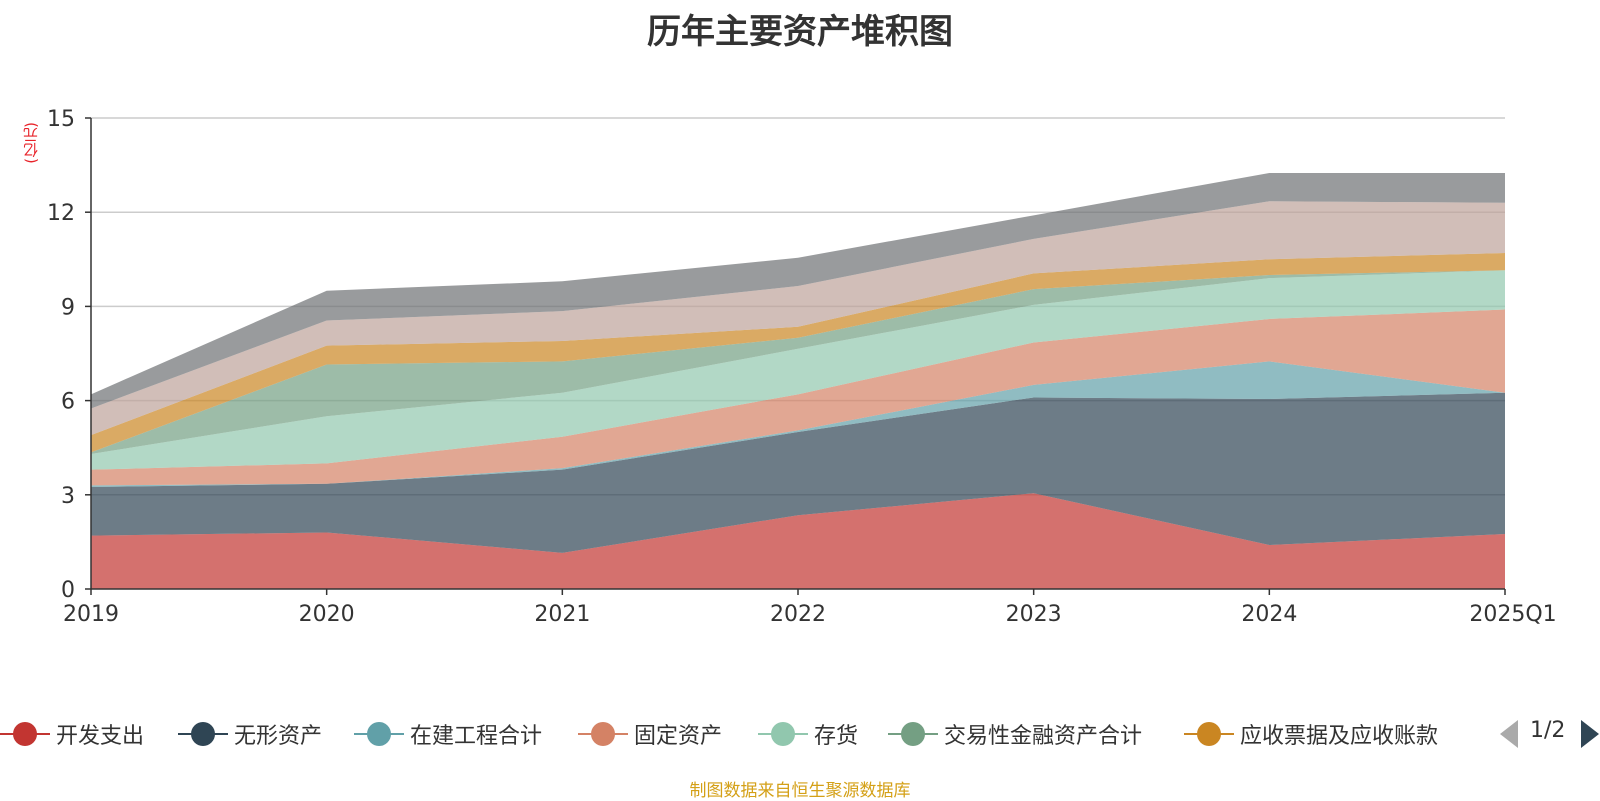 The height and width of the screenshot is (801, 1600). What do you see at coordinates (1548, 730) in the screenshot?
I see `legend-page-indicator: 1/2` at bounding box center [1548, 730].